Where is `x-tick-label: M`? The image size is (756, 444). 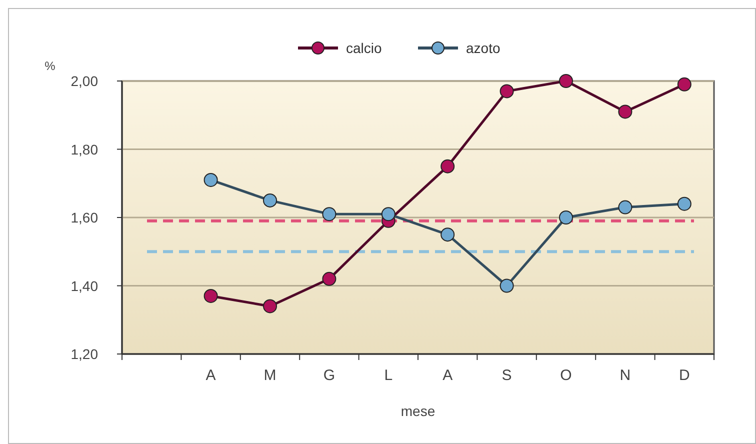 x-tick-label: M is located at coordinates (270, 375).